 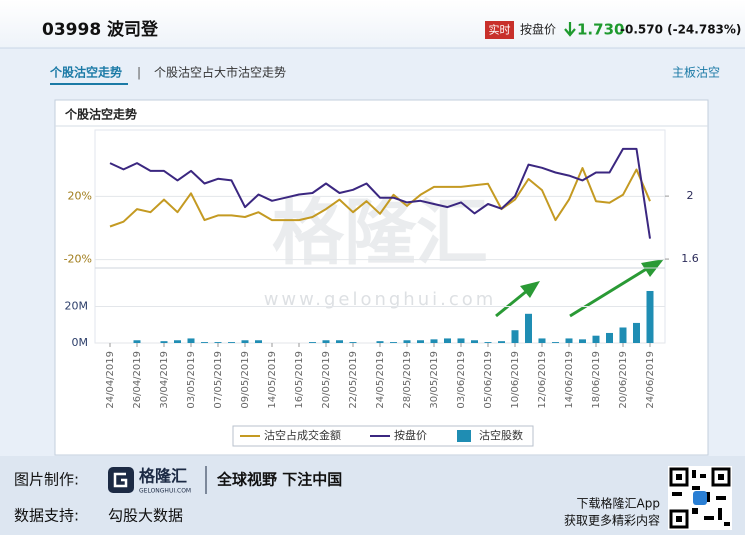 I want to click on x-tick-label: 07/05/2019, so click(x=218, y=380).